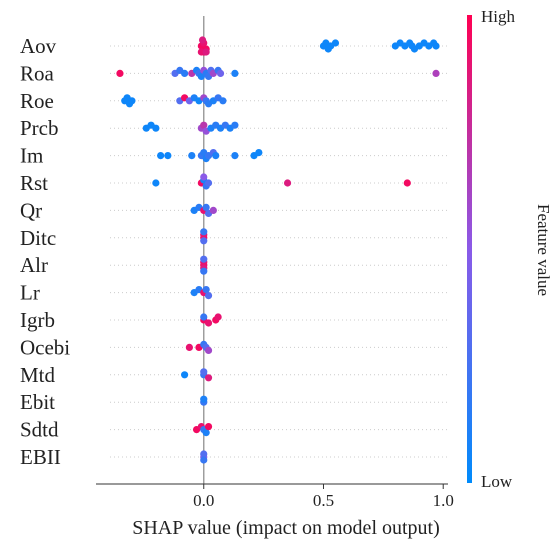  I want to click on feature-label: Ebit, so click(37, 402).